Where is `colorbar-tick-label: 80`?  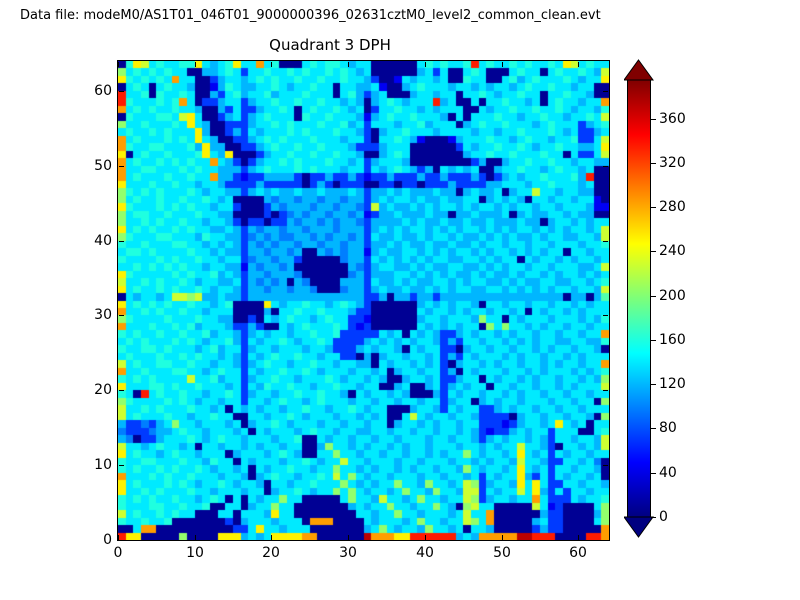
colorbar-tick-label: 80 is located at coordinates (668, 428).